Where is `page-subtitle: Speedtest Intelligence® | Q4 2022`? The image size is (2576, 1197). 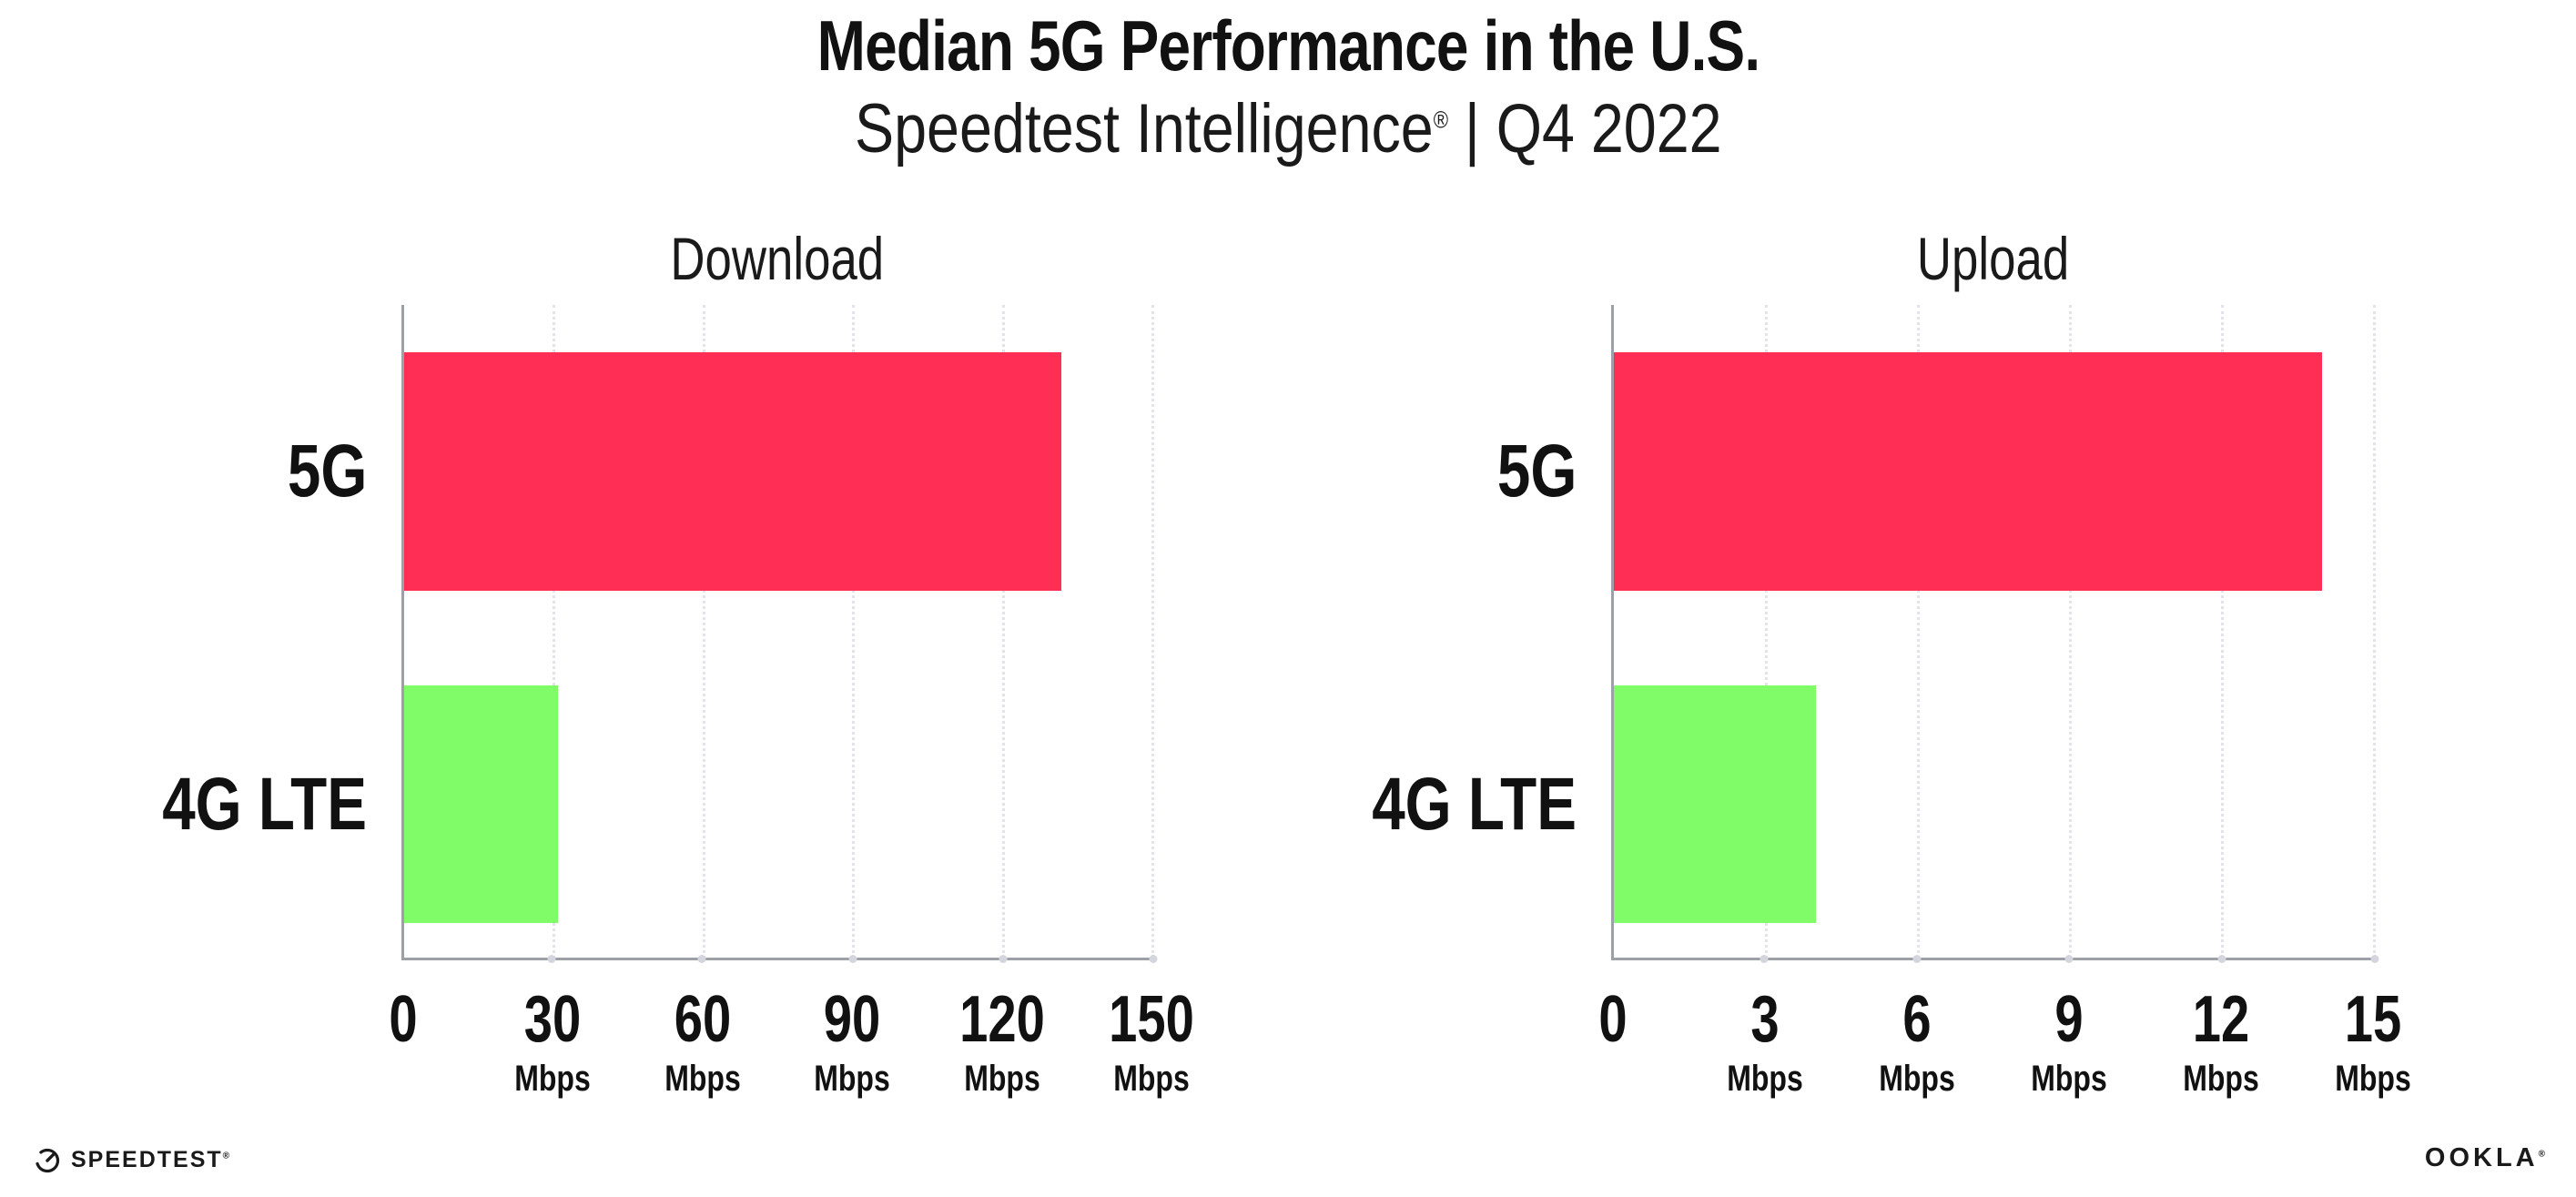 page-subtitle: Speedtest Intelligence® | Q4 2022 is located at coordinates (1288, 129).